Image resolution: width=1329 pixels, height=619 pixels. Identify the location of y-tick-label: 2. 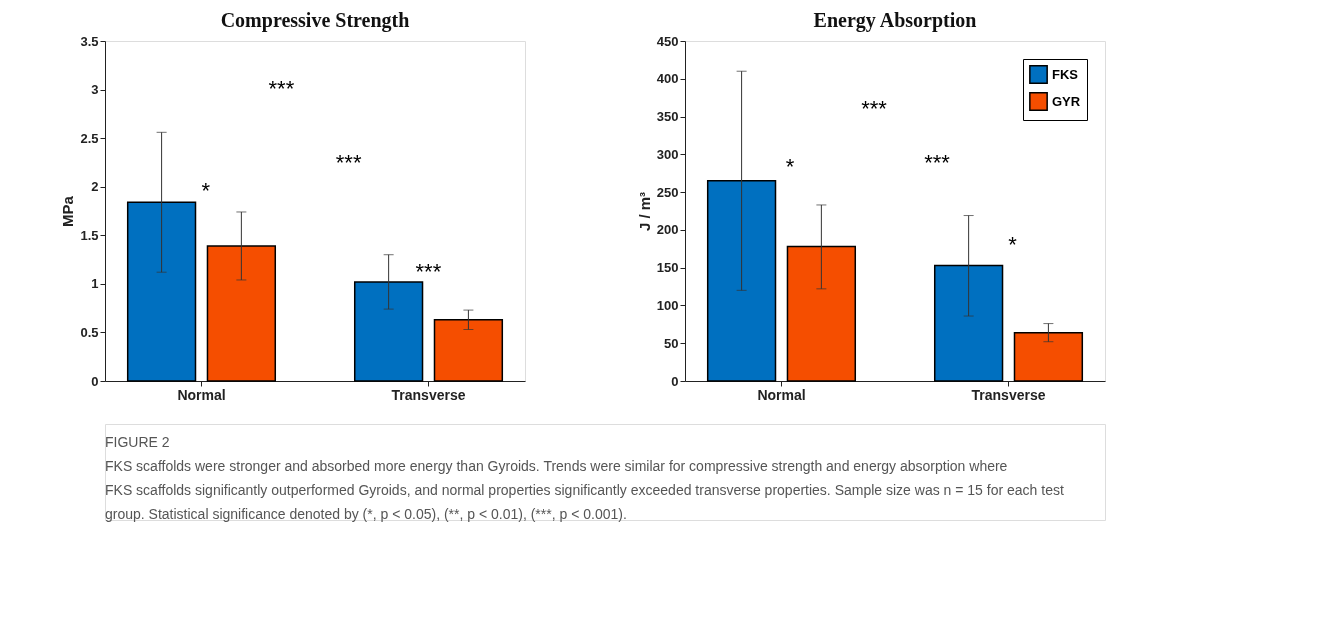
(95, 187).